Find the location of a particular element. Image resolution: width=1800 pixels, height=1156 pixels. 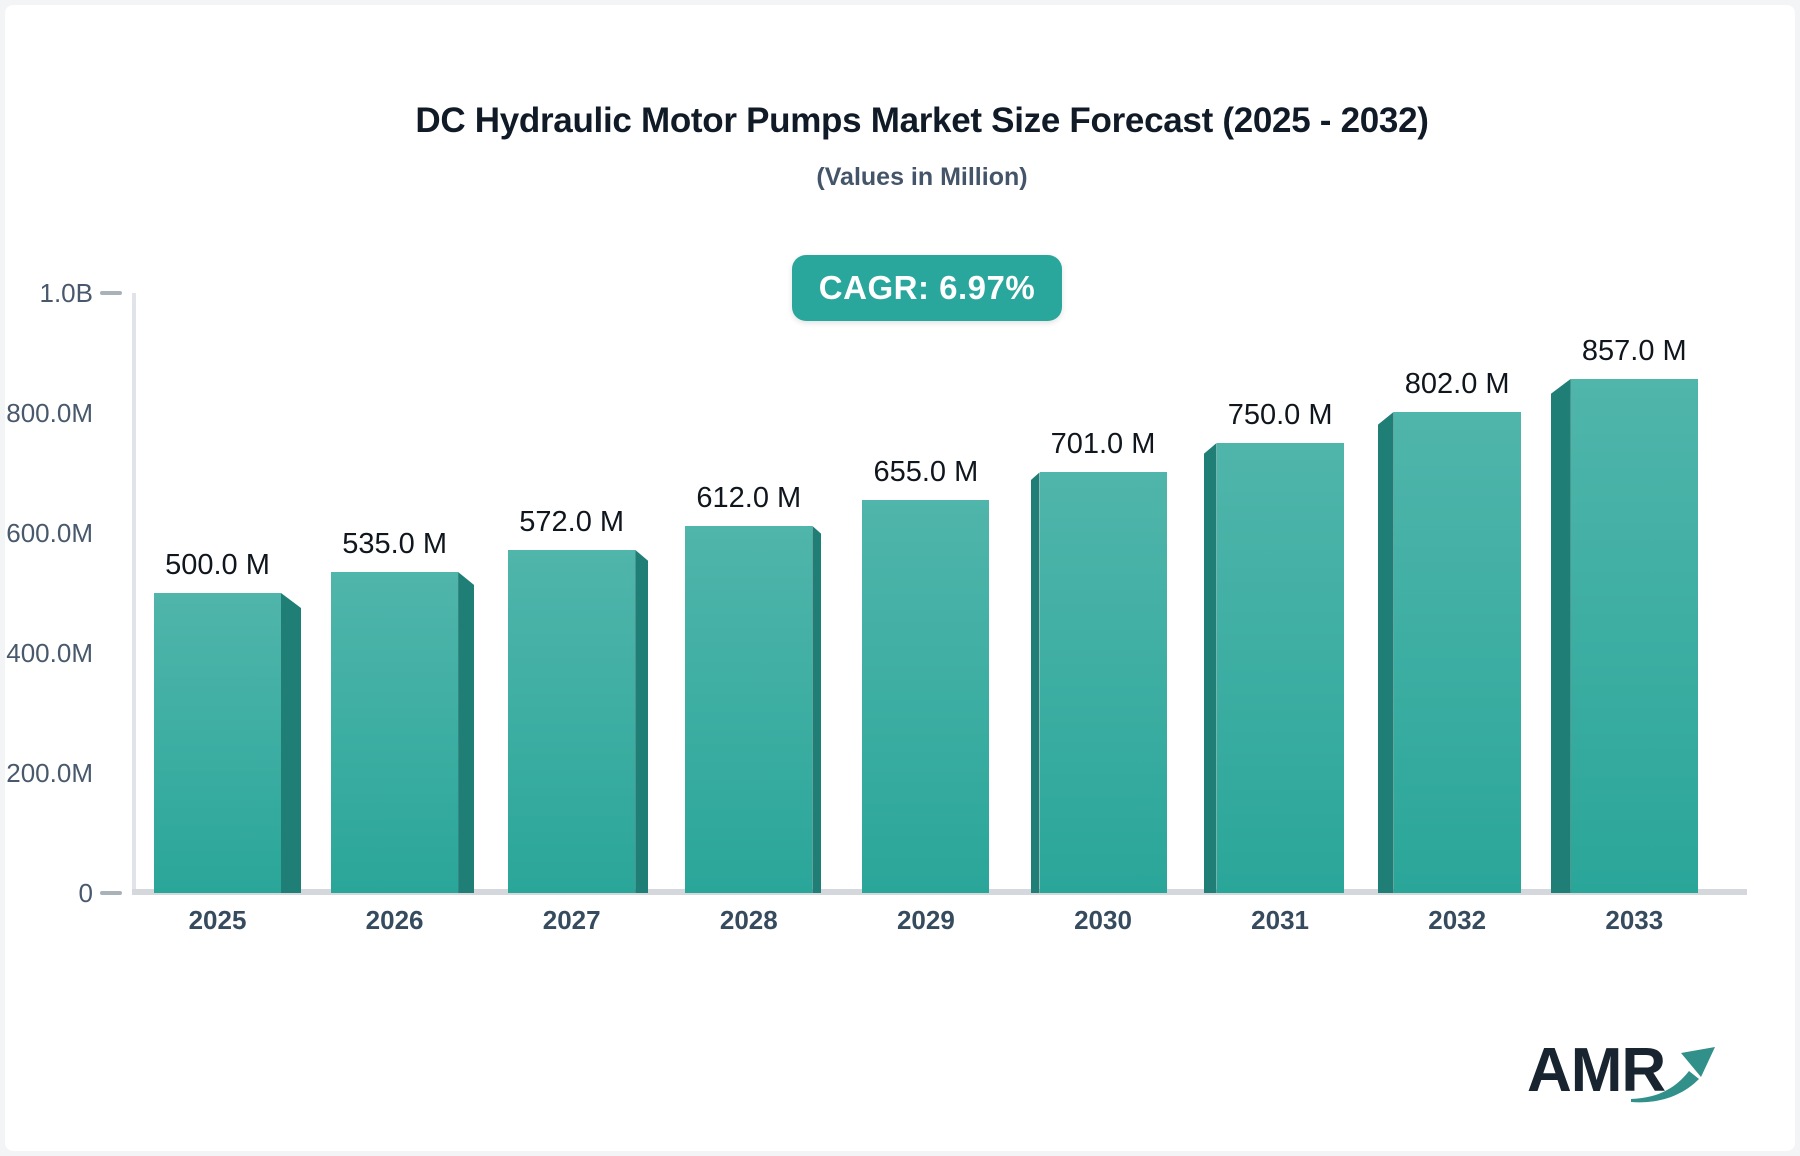

amr-logo: AMR is located at coordinates (1622, 1075).